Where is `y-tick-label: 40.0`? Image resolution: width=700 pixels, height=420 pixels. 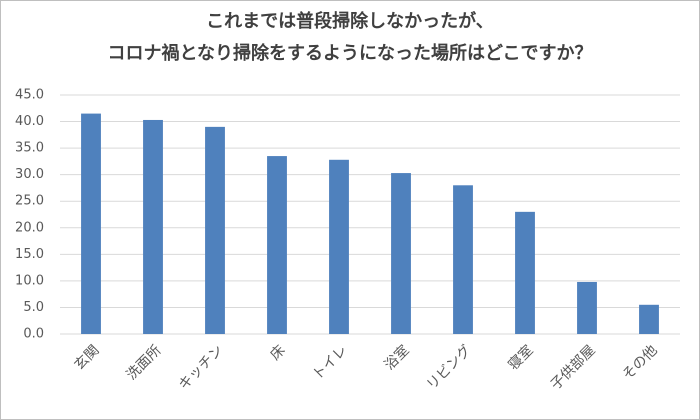 y-tick-label: 40.0 is located at coordinates (29, 121).